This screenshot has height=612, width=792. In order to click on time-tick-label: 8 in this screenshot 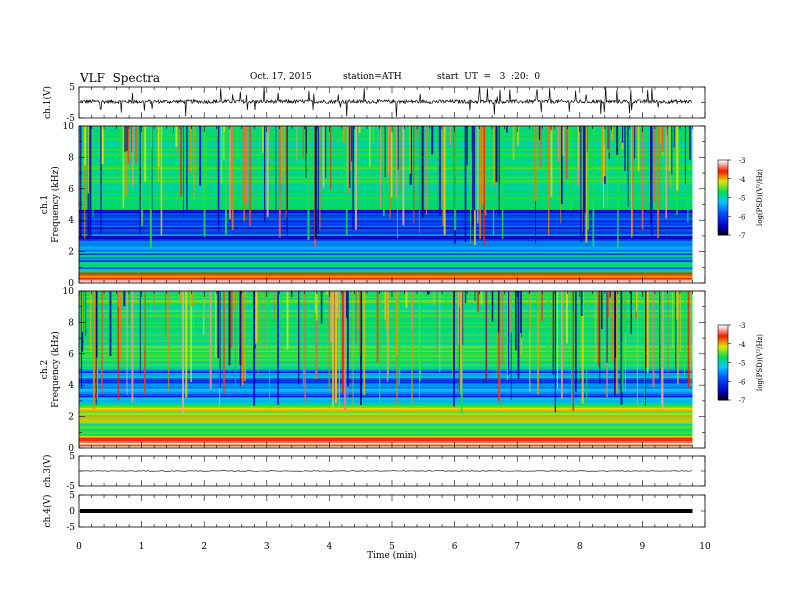, I will do `click(580, 547)`.